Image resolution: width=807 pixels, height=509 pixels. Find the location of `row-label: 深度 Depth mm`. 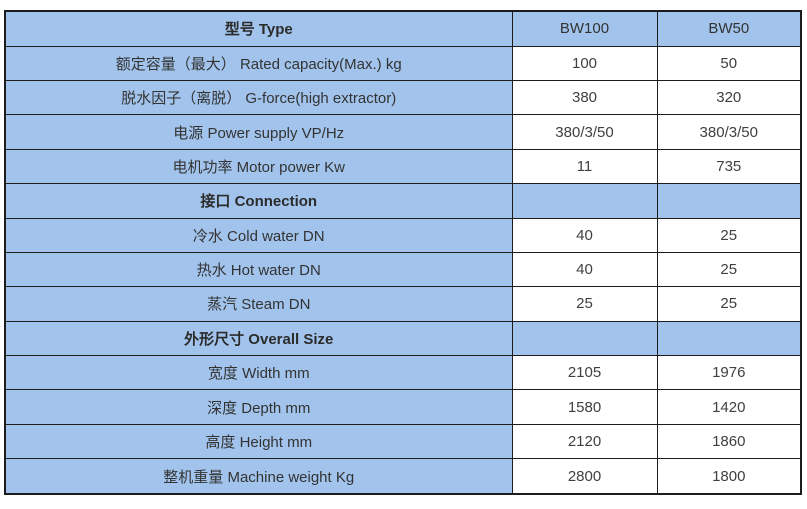

row-label: 深度 Depth mm is located at coordinates (258, 407).